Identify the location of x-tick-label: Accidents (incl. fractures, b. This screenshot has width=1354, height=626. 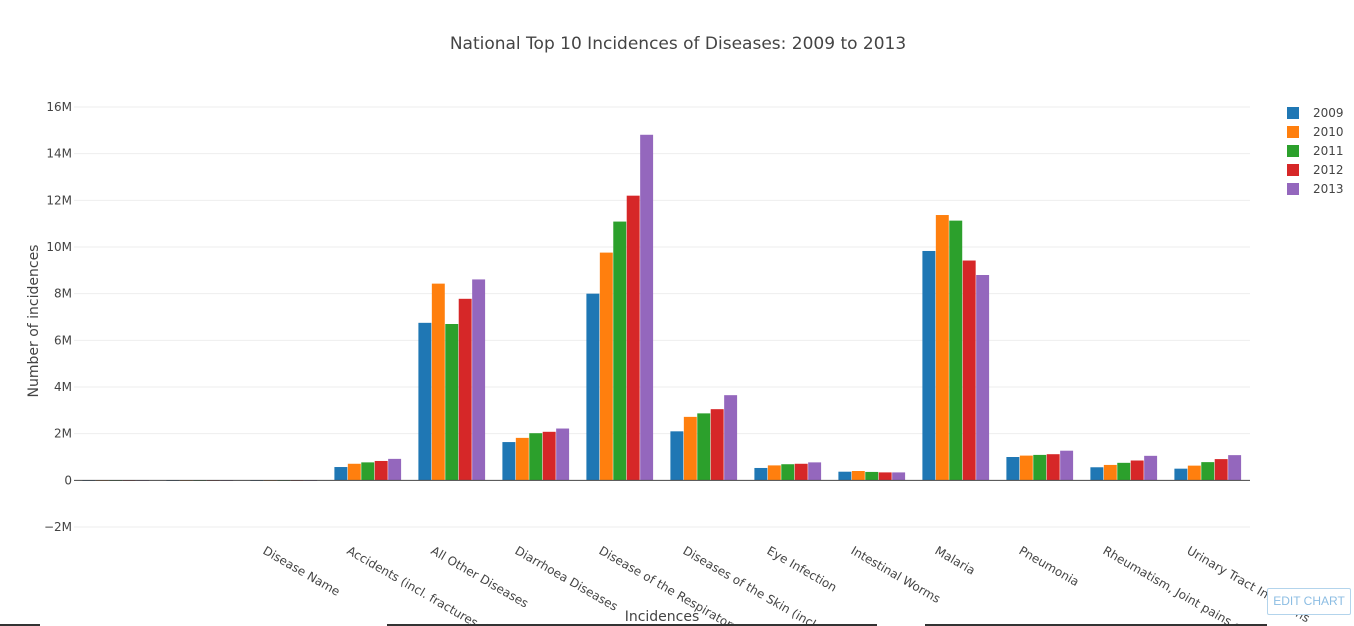
(419, 584).